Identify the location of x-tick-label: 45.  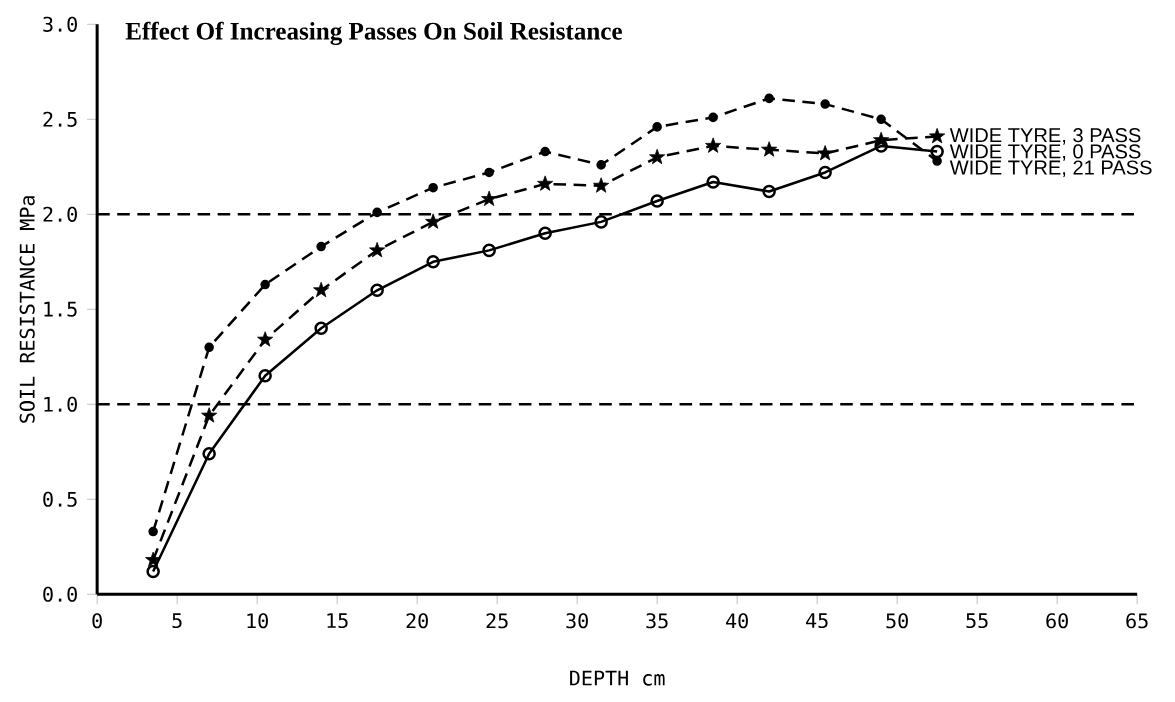
(817, 621).